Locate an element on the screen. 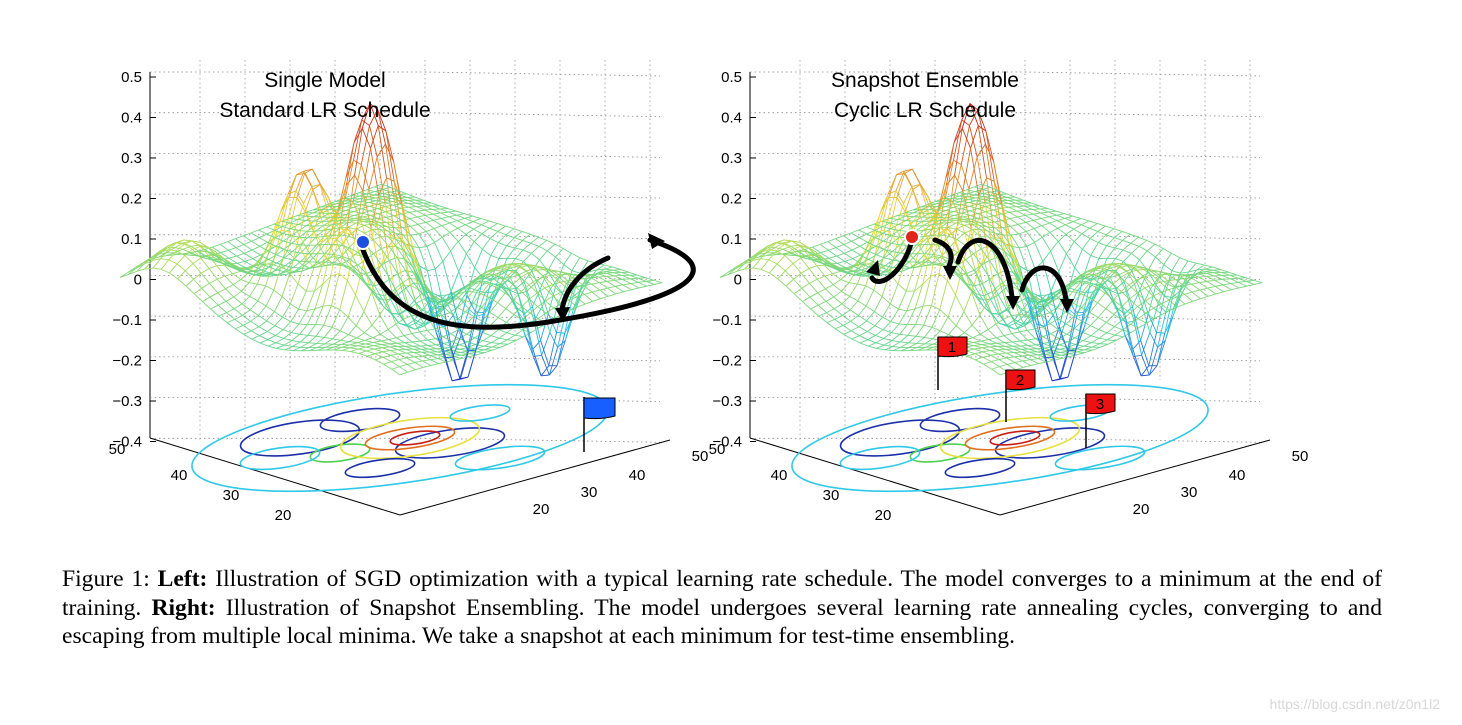  left-axis-tick-label: 40 is located at coordinates (179, 475).